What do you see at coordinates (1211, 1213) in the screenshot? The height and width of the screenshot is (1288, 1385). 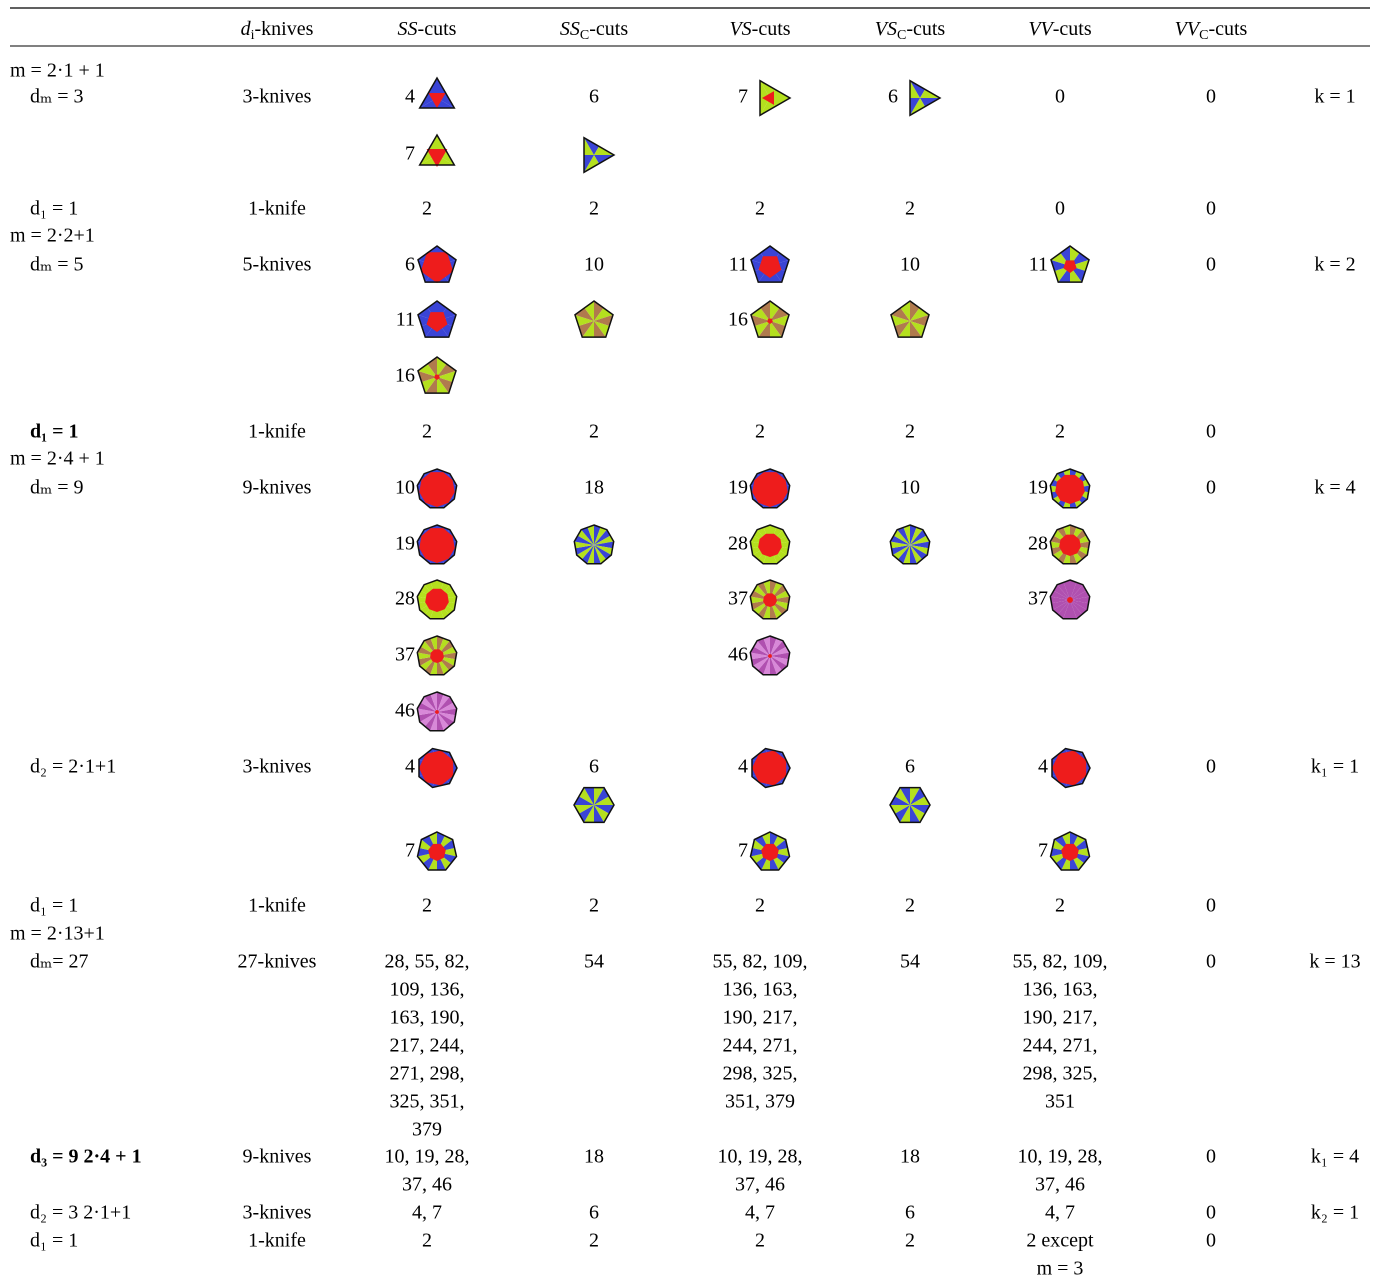 I see `cell-text: 0` at bounding box center [1211, 1213].